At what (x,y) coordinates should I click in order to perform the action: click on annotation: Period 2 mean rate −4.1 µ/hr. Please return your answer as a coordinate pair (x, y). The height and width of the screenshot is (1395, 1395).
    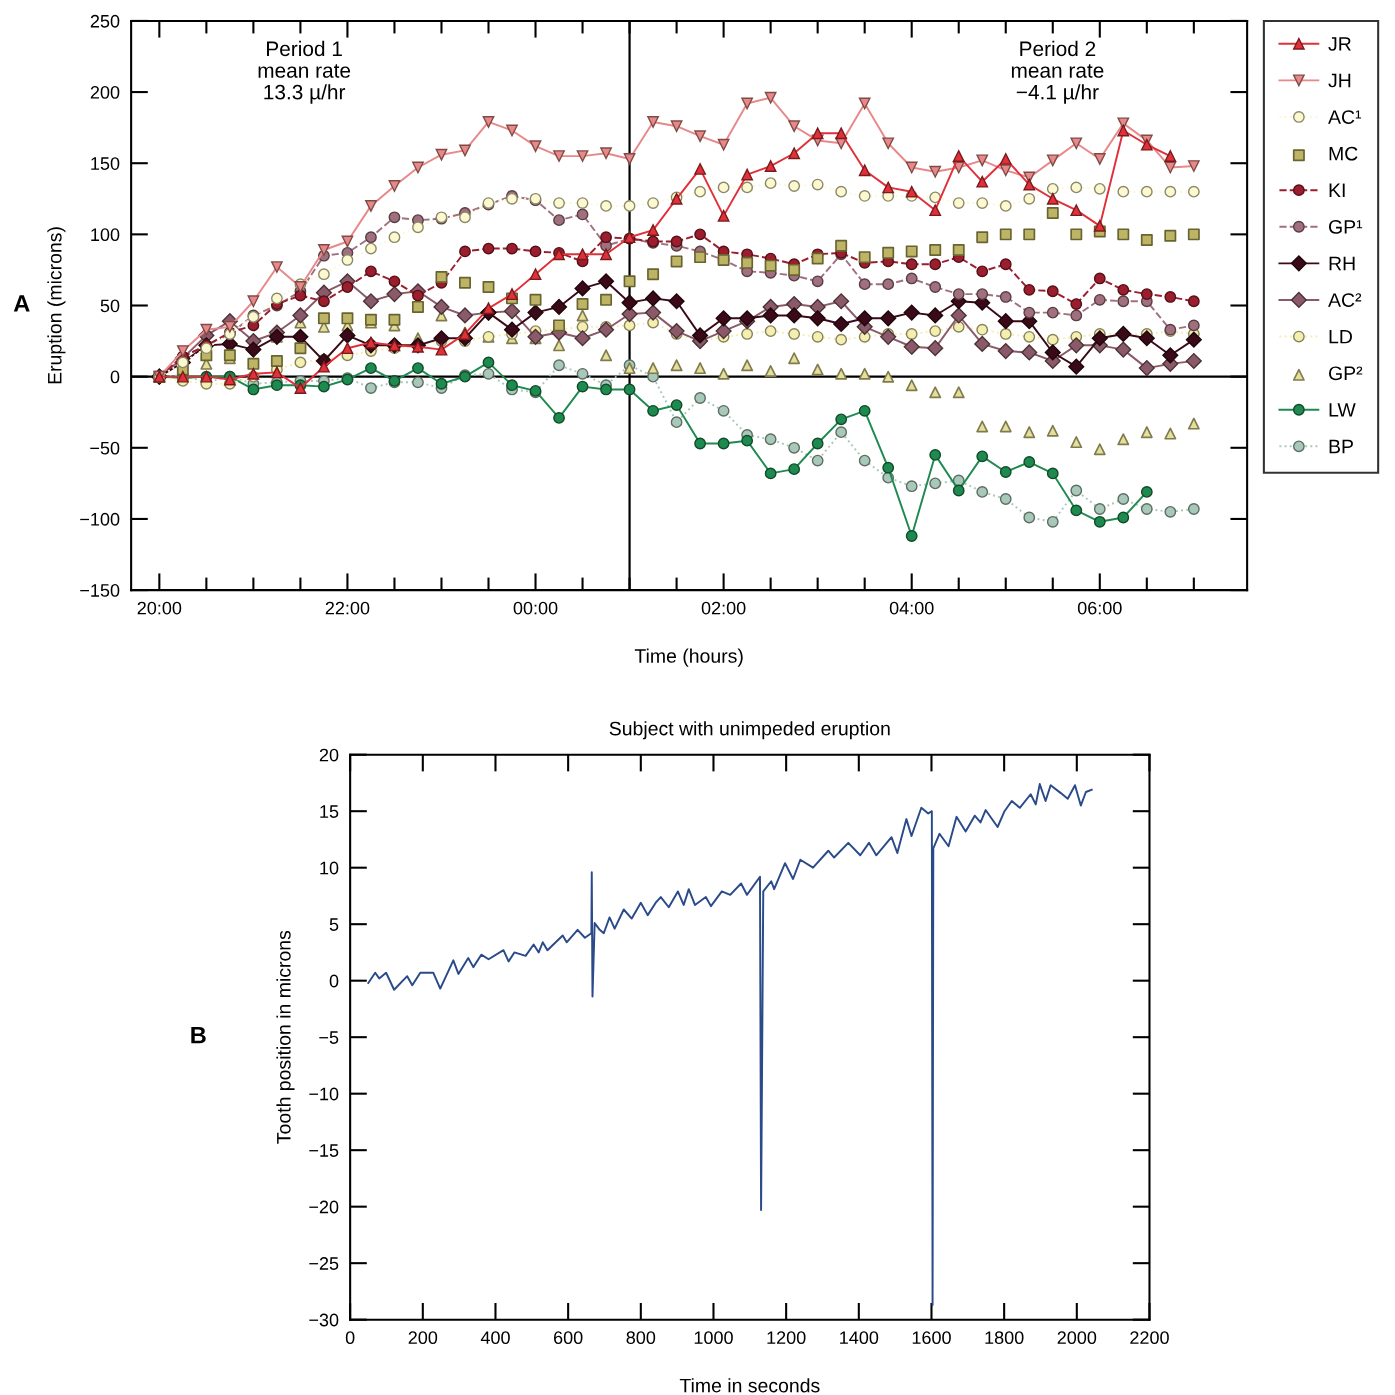
    Looking at the image, I should click on (1057, 72).